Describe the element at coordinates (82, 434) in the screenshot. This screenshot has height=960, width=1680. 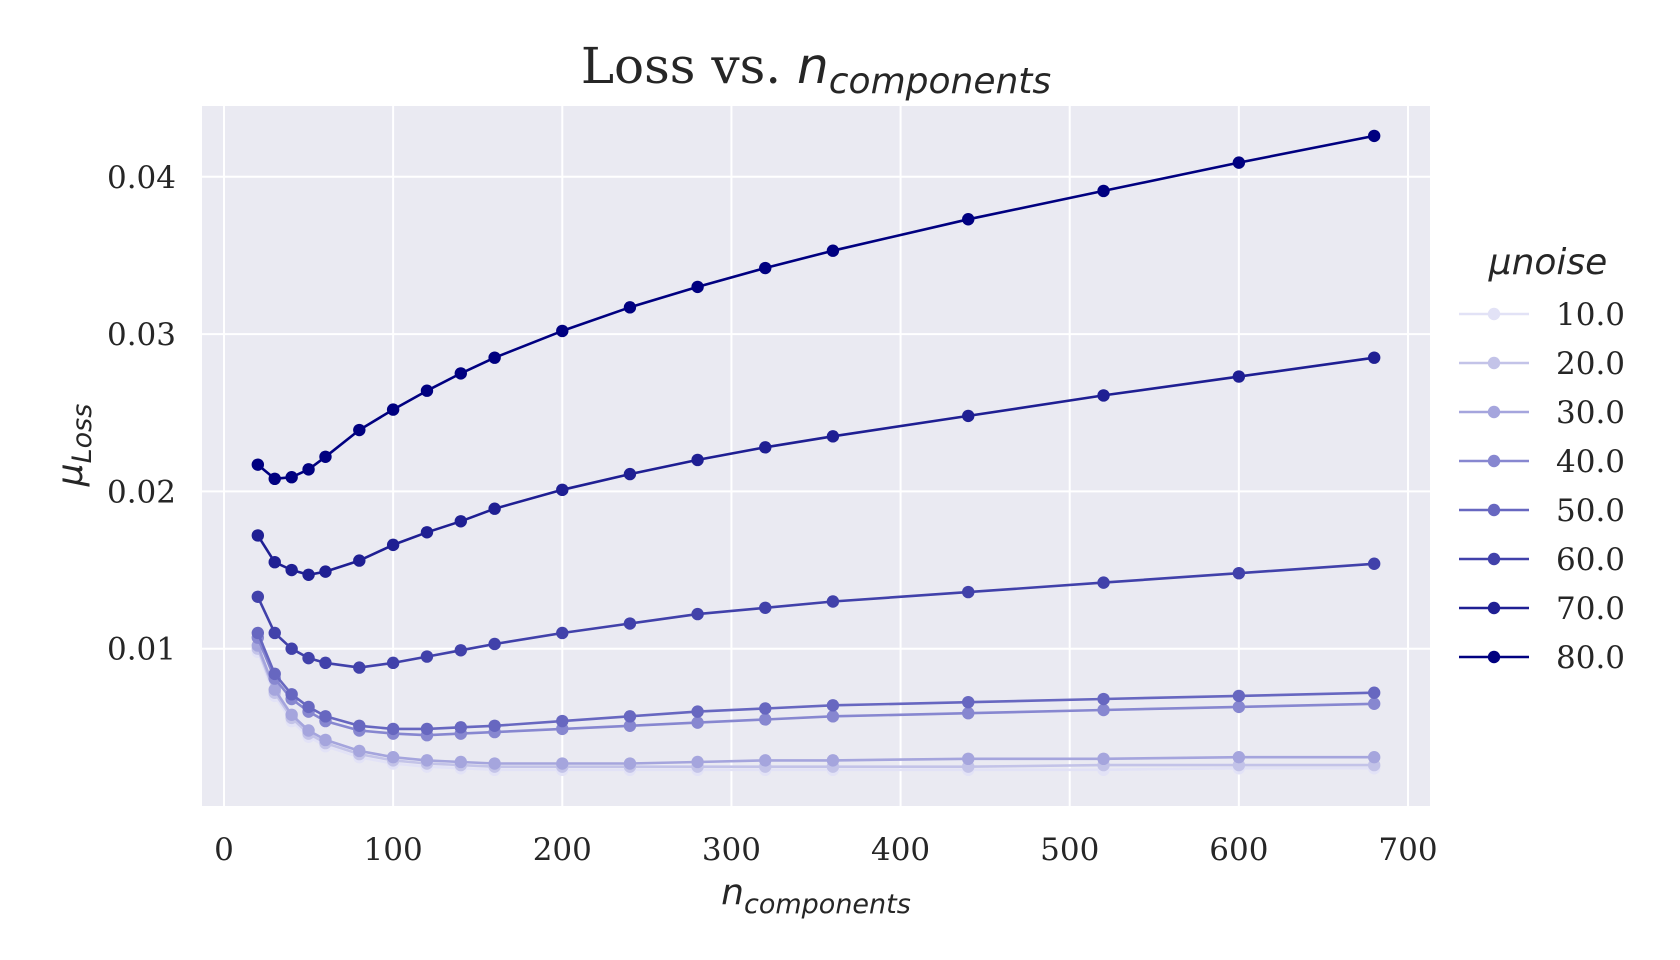
I see `y-axis-label-sub: Loss` at that location.